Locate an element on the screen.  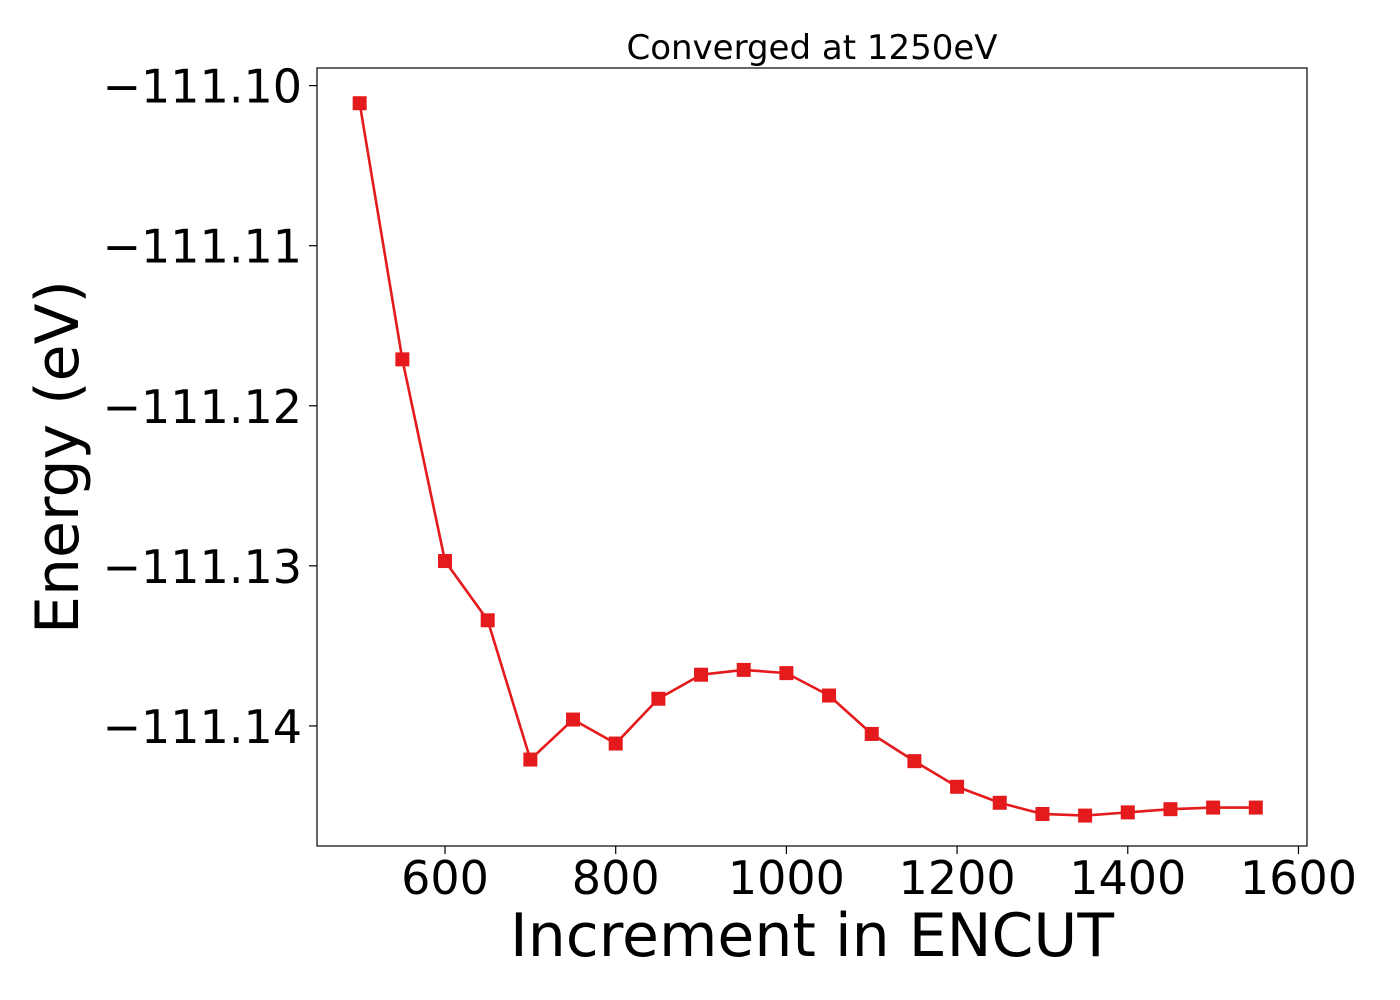
x-axis-title: Increment in ENCUT is located at coordinates (812, 936).